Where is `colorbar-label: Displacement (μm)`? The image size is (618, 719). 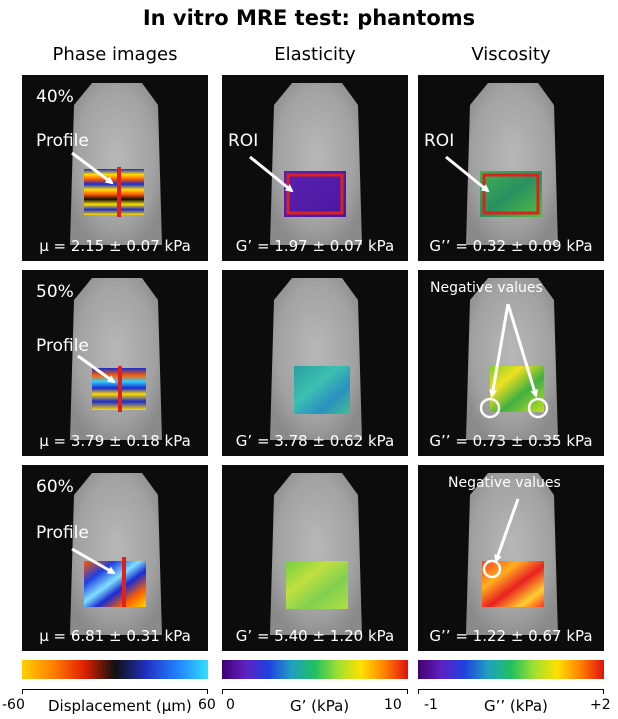 colorbar-label: Displacement (μm) is located at coordinates (120, 706).